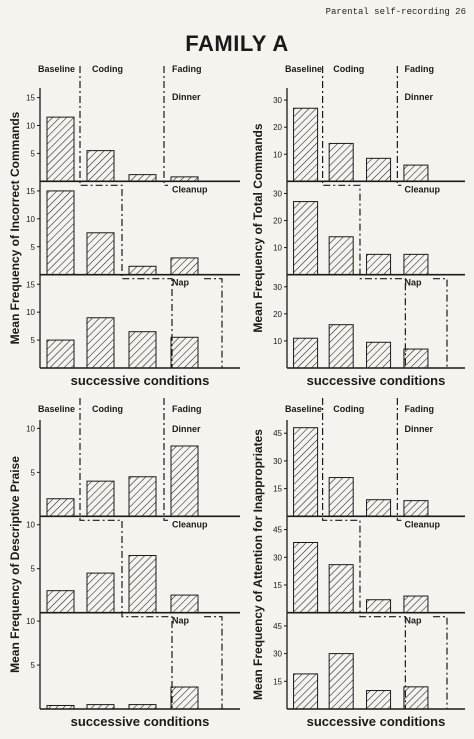 Image resolution: width=474 pixels, height=739 pixels. I want to click on figure-title: FAMILY A, so click(237, 43).